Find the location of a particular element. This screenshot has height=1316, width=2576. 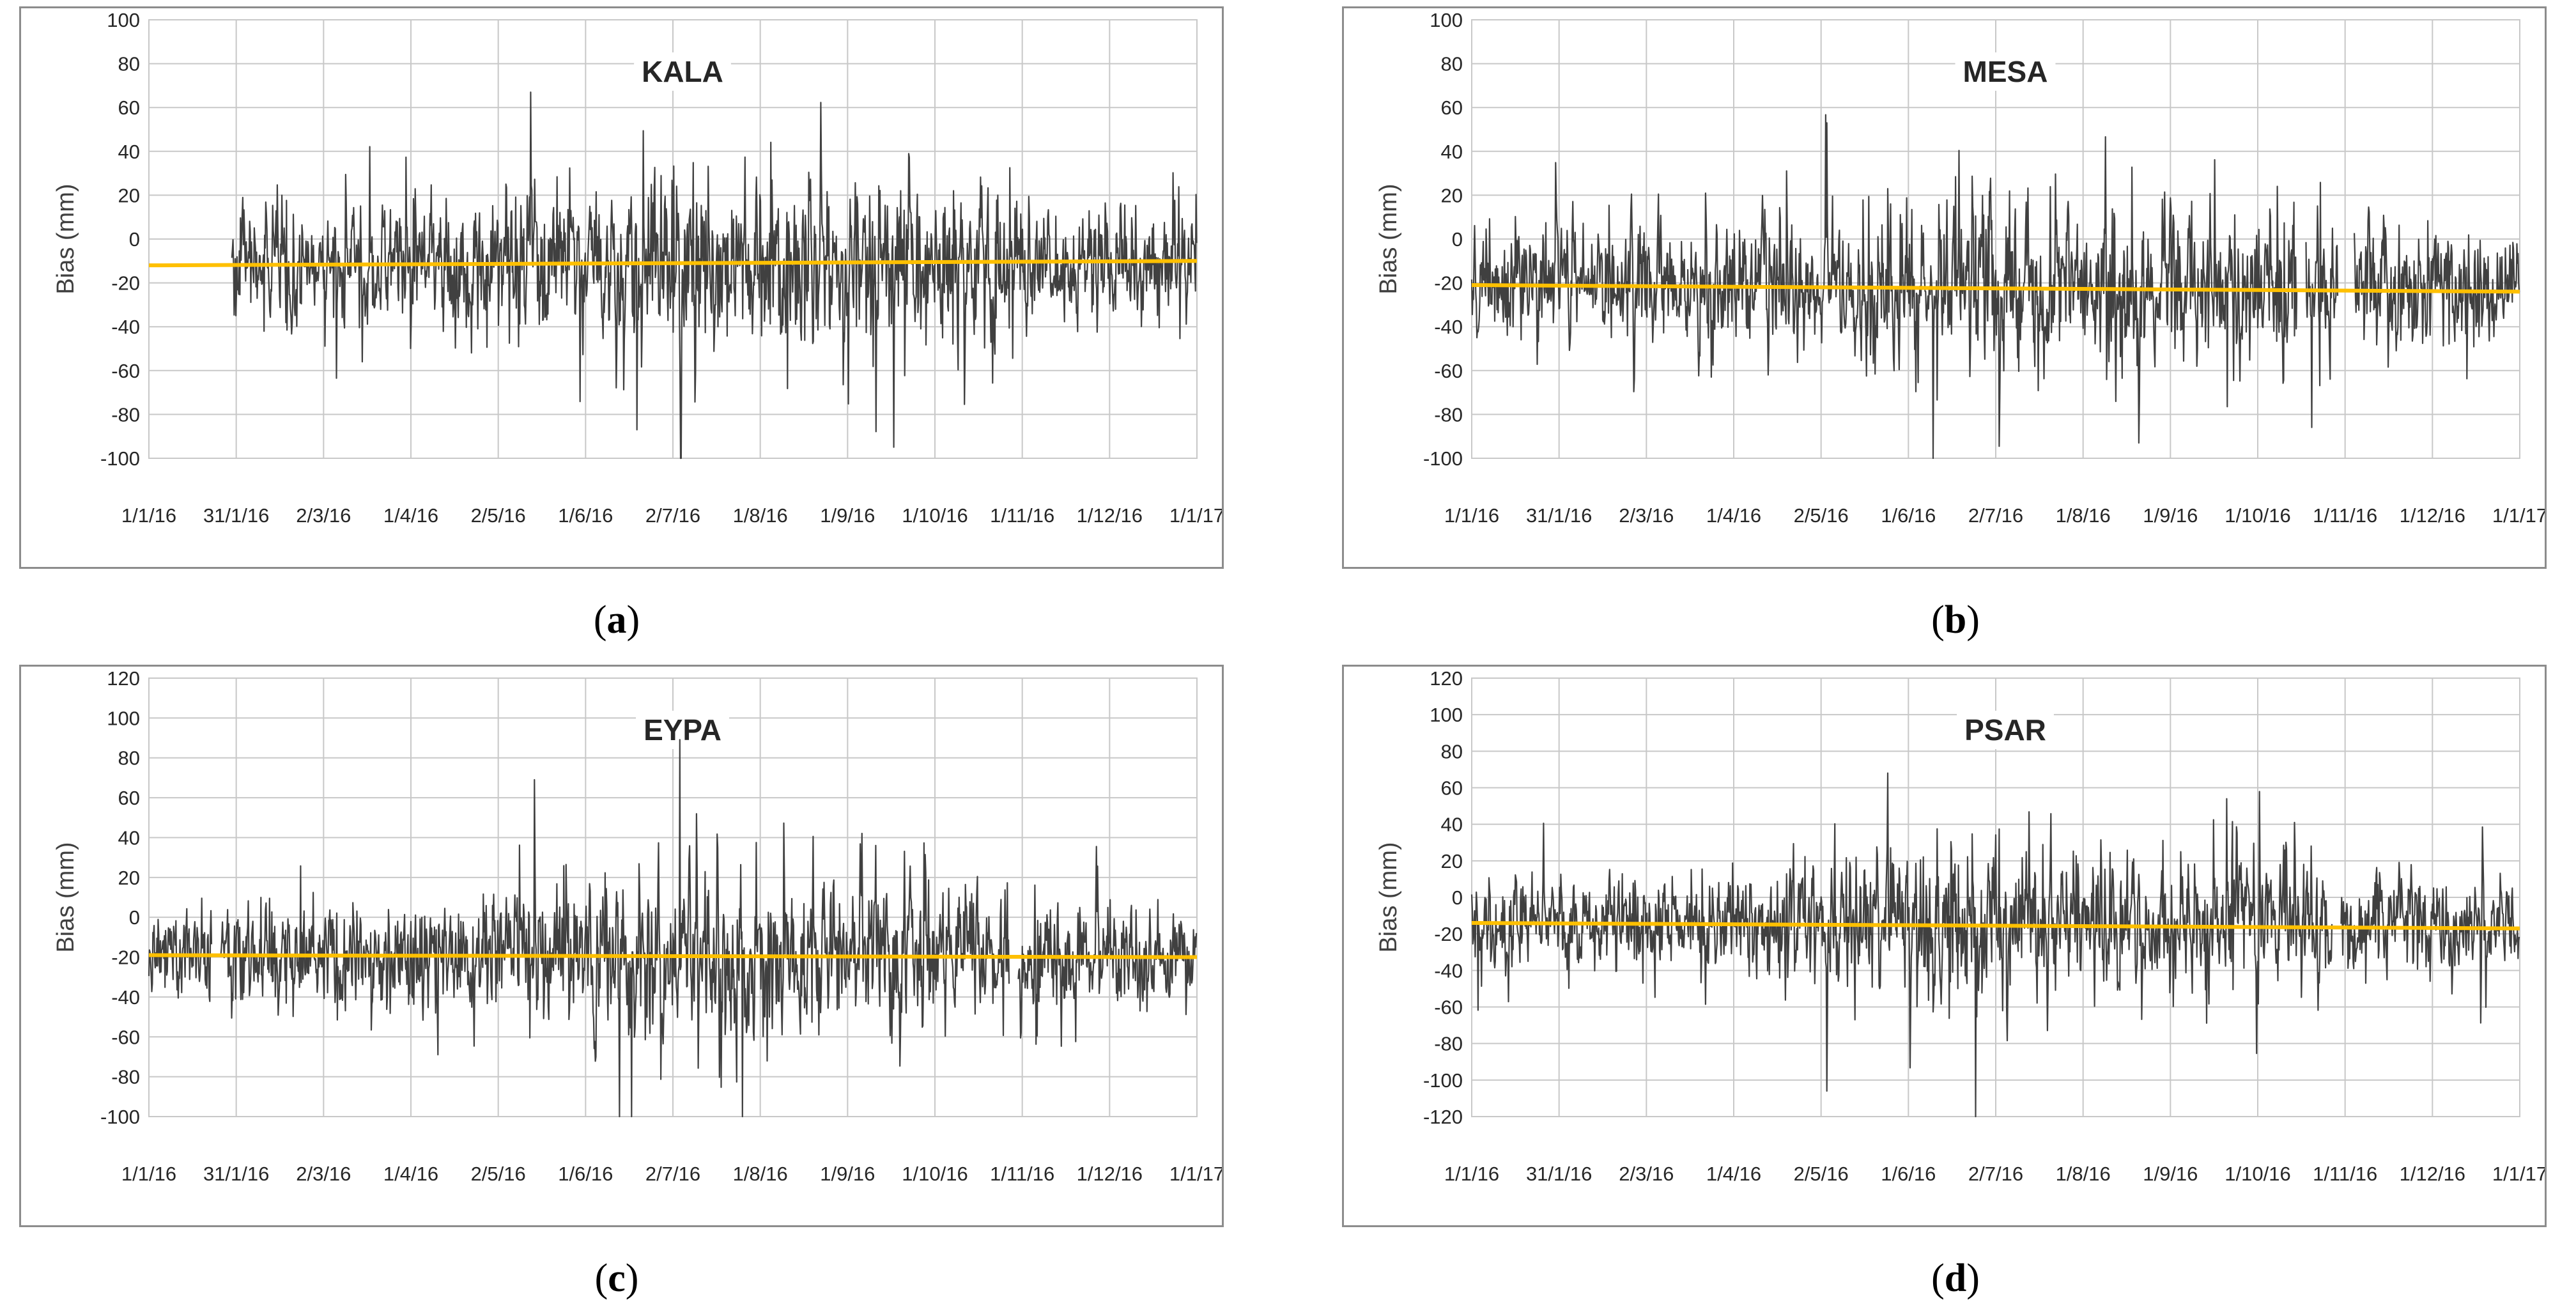

y-tick-label: 120 is located at coordinates (1446, 678).